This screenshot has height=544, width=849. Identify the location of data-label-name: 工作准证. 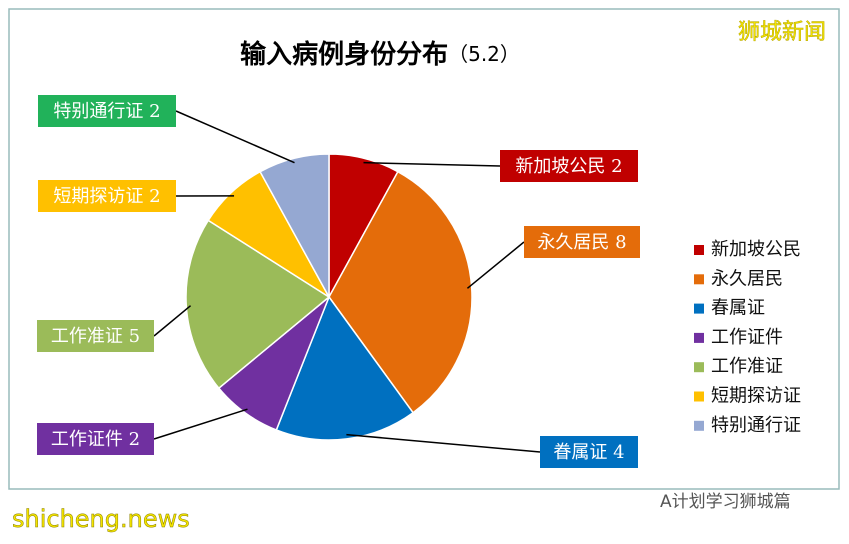
(87, 336).